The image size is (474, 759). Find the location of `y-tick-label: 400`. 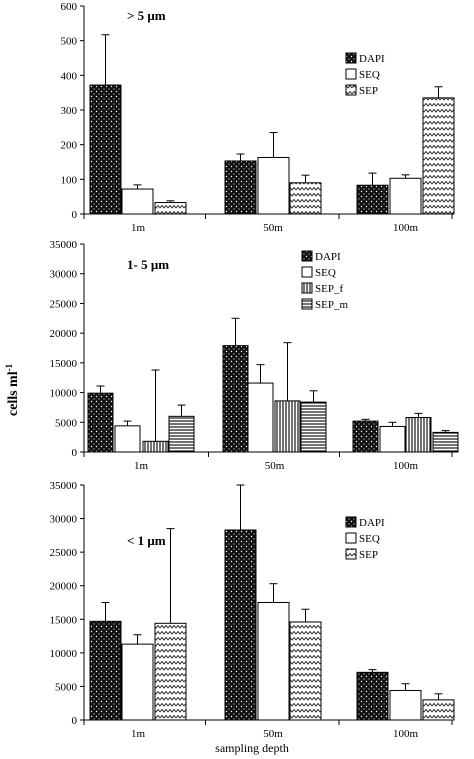

y-tick-label: 400 is located at coordinates (69, 76).